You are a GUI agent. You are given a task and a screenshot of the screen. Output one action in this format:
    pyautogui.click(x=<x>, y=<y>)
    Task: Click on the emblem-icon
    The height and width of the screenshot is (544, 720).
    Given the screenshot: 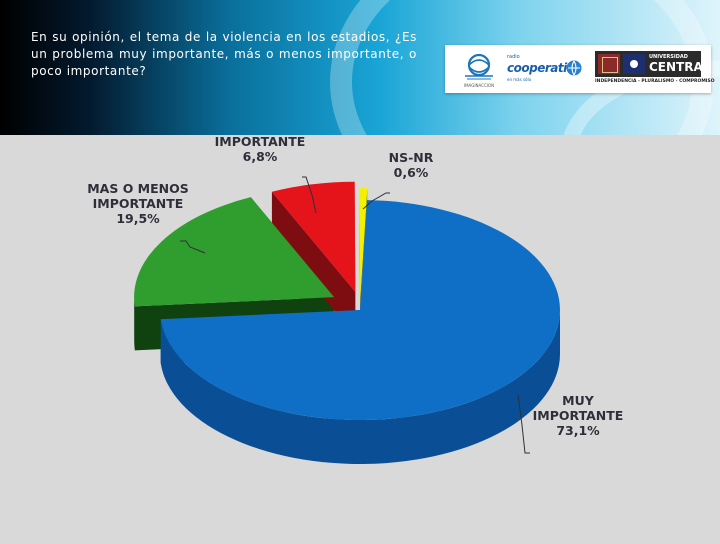 What is the action you would take?
    pyautogui.click(x=634, y=64)
    